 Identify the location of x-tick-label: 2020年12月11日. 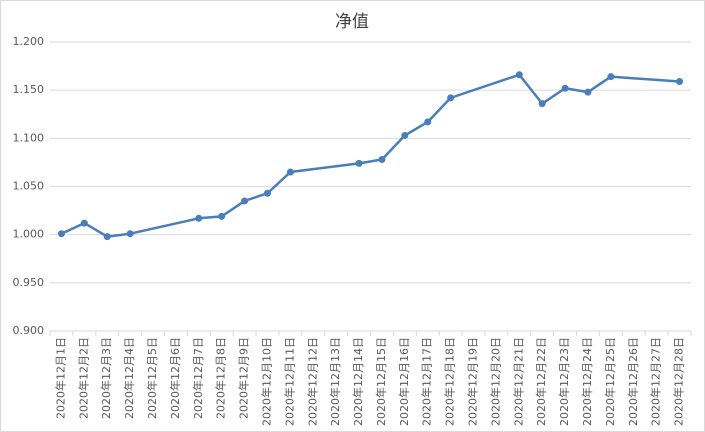
(289, 381).